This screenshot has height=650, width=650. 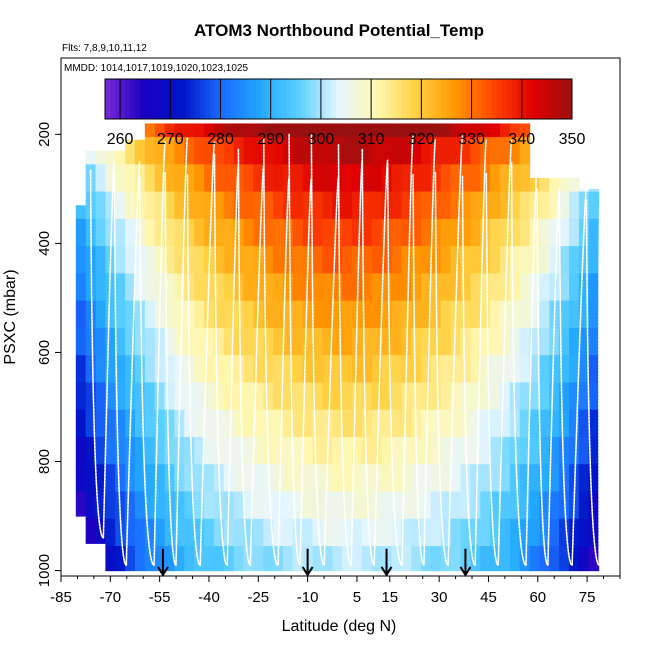 I want to click on x-tick-label: -25, so click(x=258, y=597).